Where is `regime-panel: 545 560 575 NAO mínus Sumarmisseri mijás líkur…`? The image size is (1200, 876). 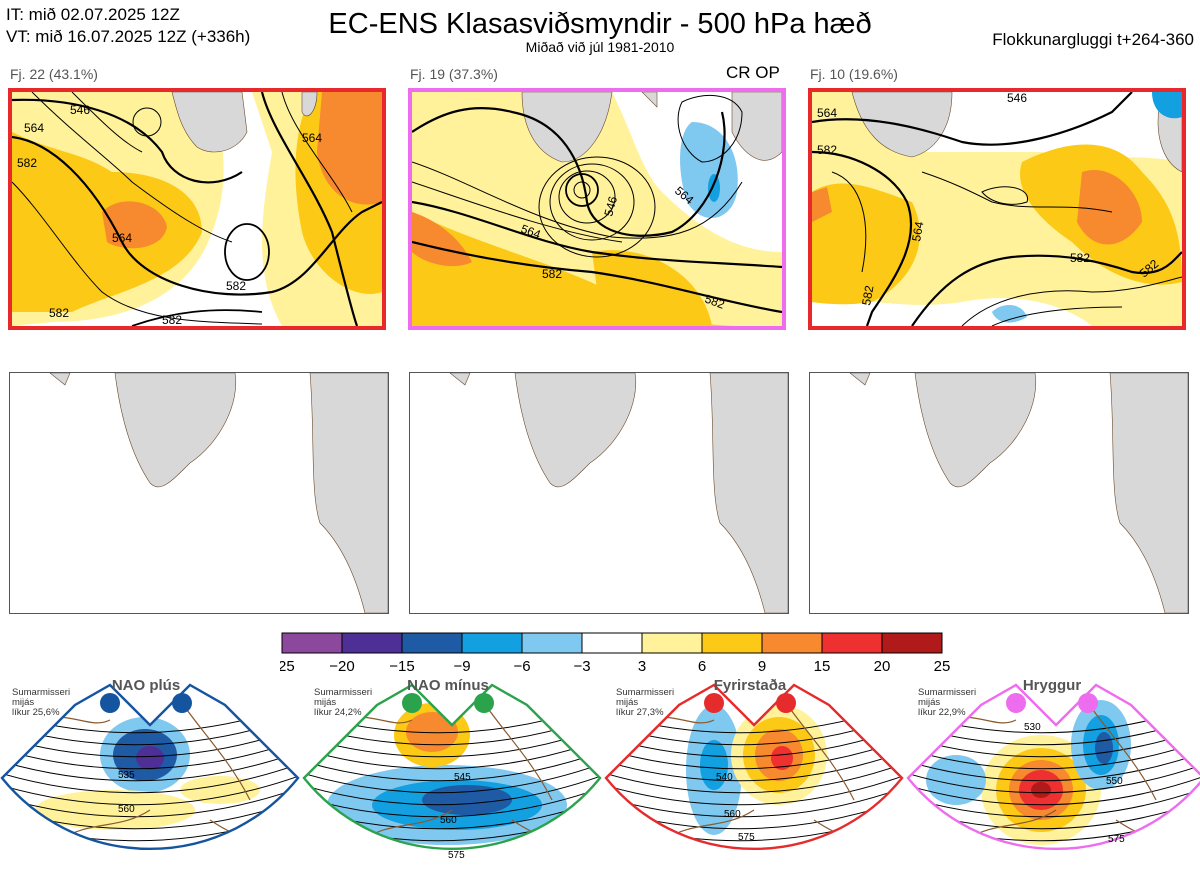
regime-panel: 545 560 575 NAO mínus Sumarmisseri mijás líkur… is located at coordinates (452, 770).